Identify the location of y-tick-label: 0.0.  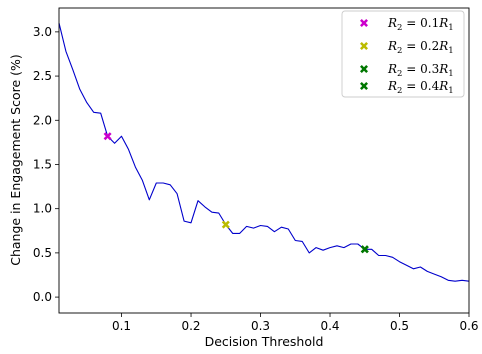
(42, 297).